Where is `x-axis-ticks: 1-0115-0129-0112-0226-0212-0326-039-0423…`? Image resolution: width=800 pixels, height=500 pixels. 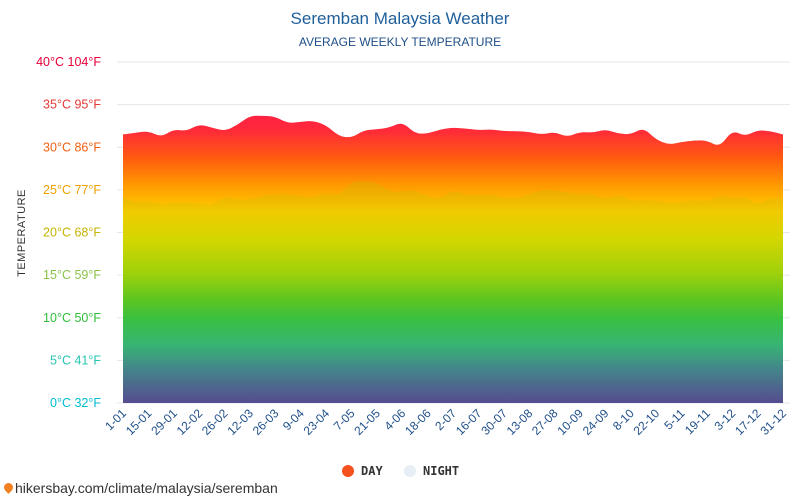
x-axis-ticks: 1-0115-0129-0112-0226-0212-0326-039-0423… is located at coordinates (445, 422).